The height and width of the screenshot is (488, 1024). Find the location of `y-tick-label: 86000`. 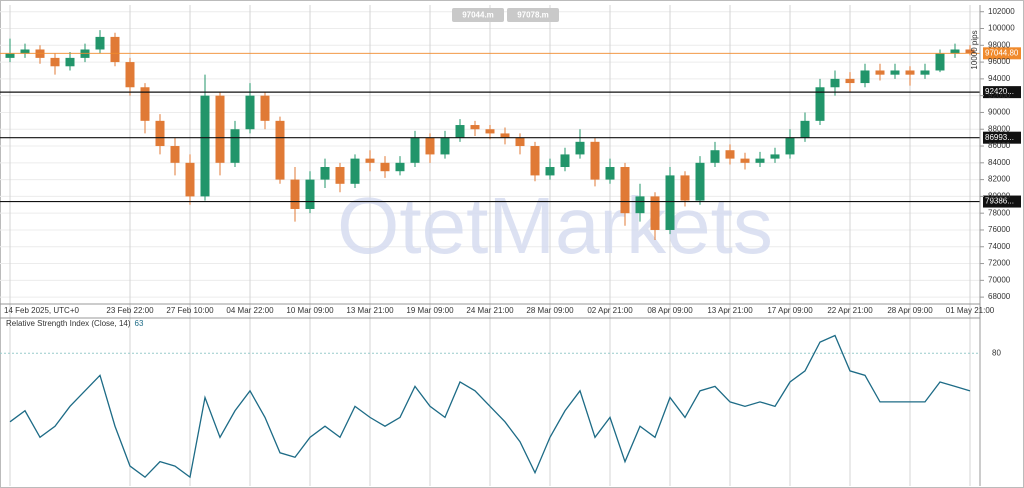

y-tick-label: 86000 is located at coordinates (999, 145).